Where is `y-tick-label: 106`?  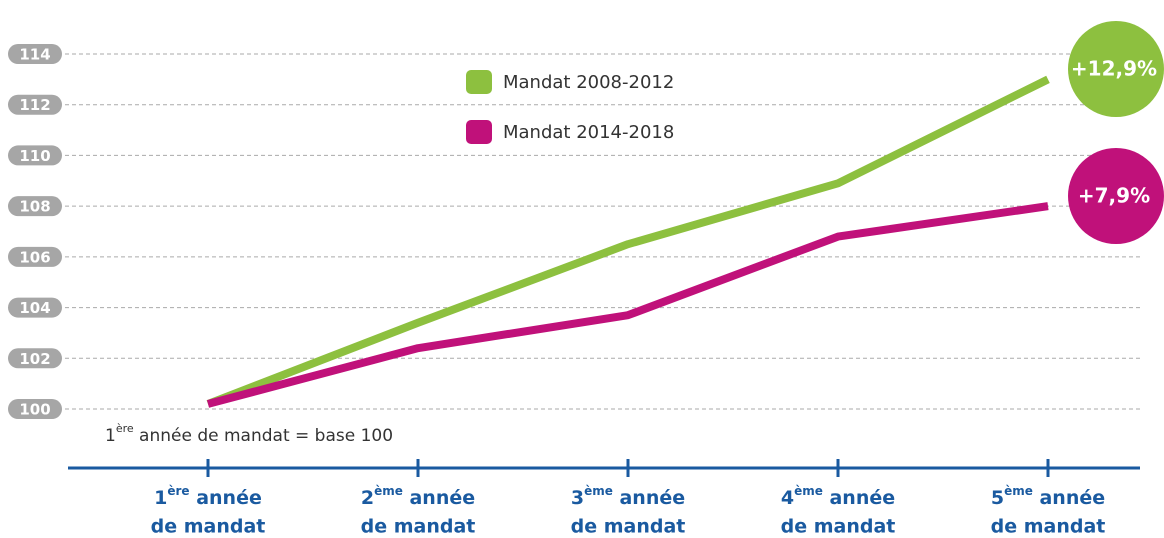
y-tick-label: 106 is located at coordinates (34, 257).